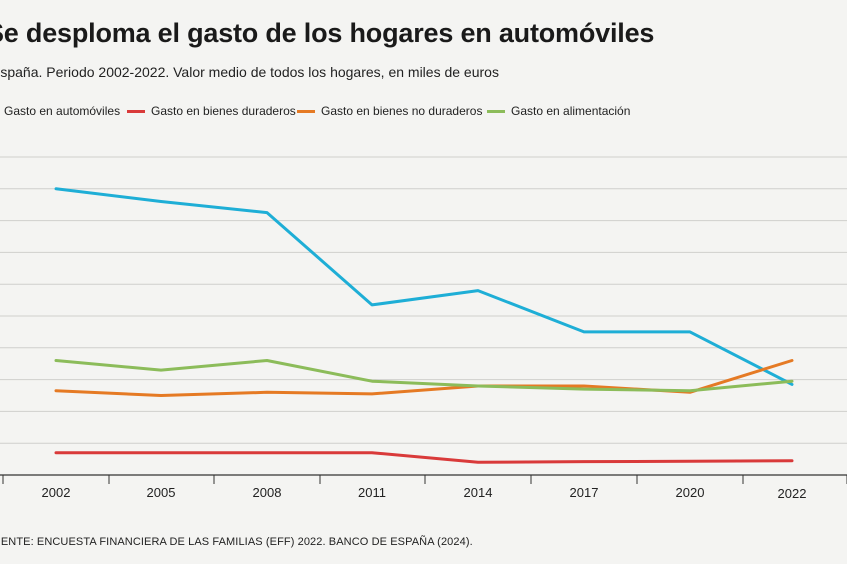  Describe the element at coordinates (161, 492) in the screenshot. I see `x-tick-label-2005: 2005` at that location.